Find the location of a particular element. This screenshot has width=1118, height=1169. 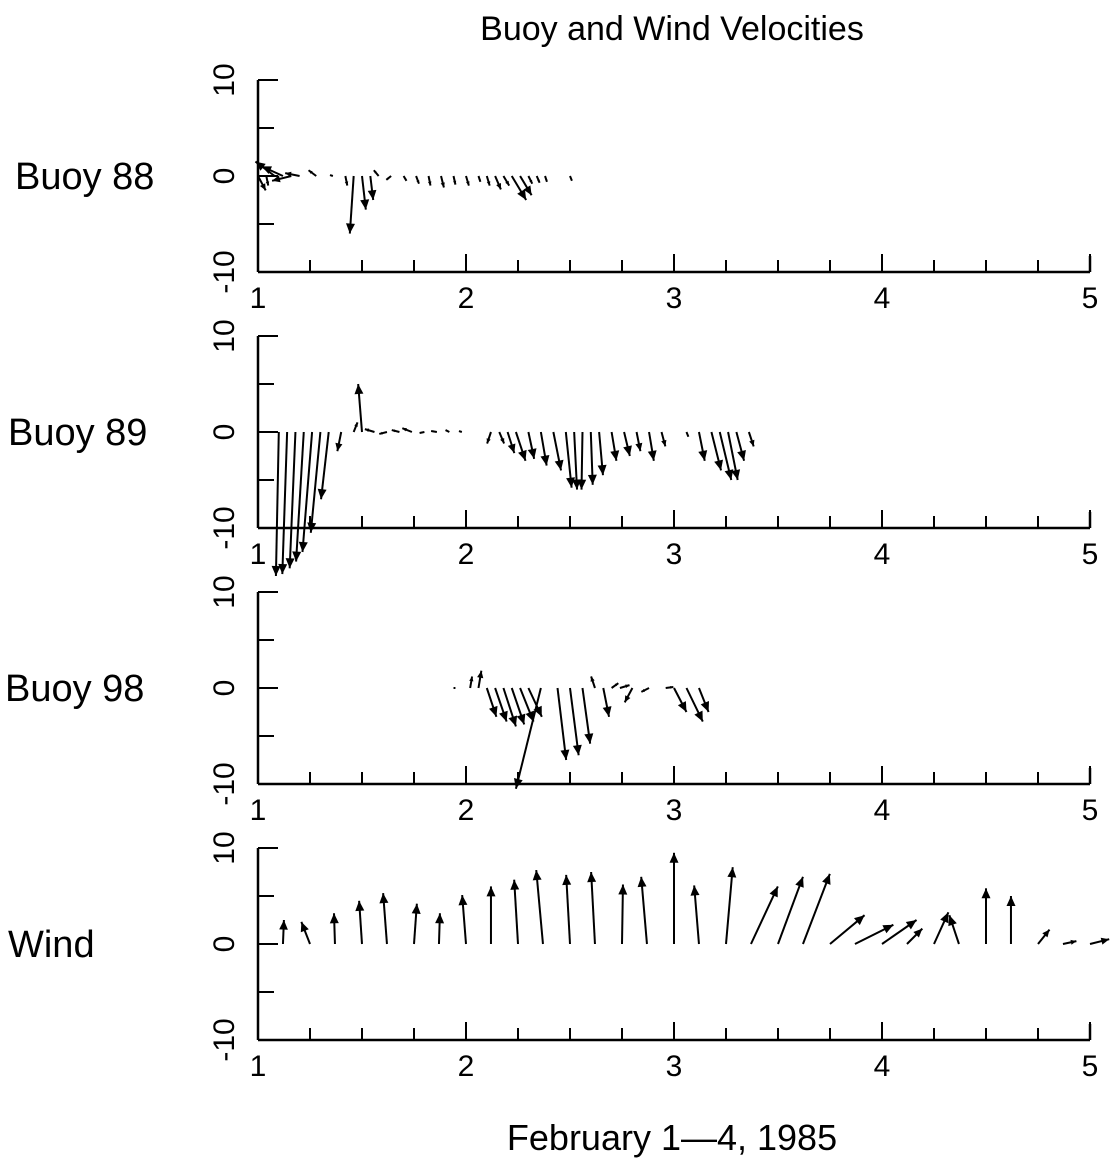

x-tick-label-buoy-89: 4 is located at coordinates (882, 554).